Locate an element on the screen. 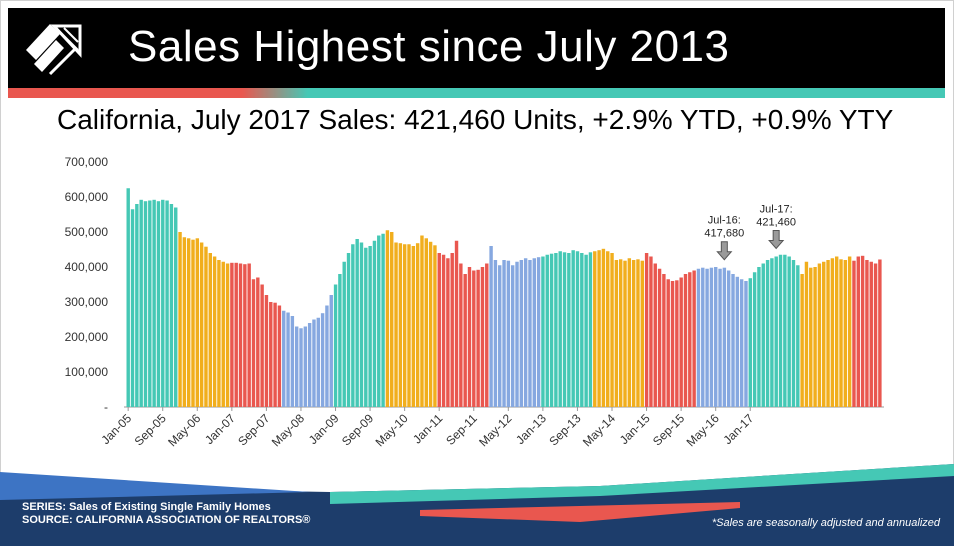 The height and width of the screenshot is (546, 954). header-banner: Sales Highest since July 2013 is located at coordinates (476, 48).